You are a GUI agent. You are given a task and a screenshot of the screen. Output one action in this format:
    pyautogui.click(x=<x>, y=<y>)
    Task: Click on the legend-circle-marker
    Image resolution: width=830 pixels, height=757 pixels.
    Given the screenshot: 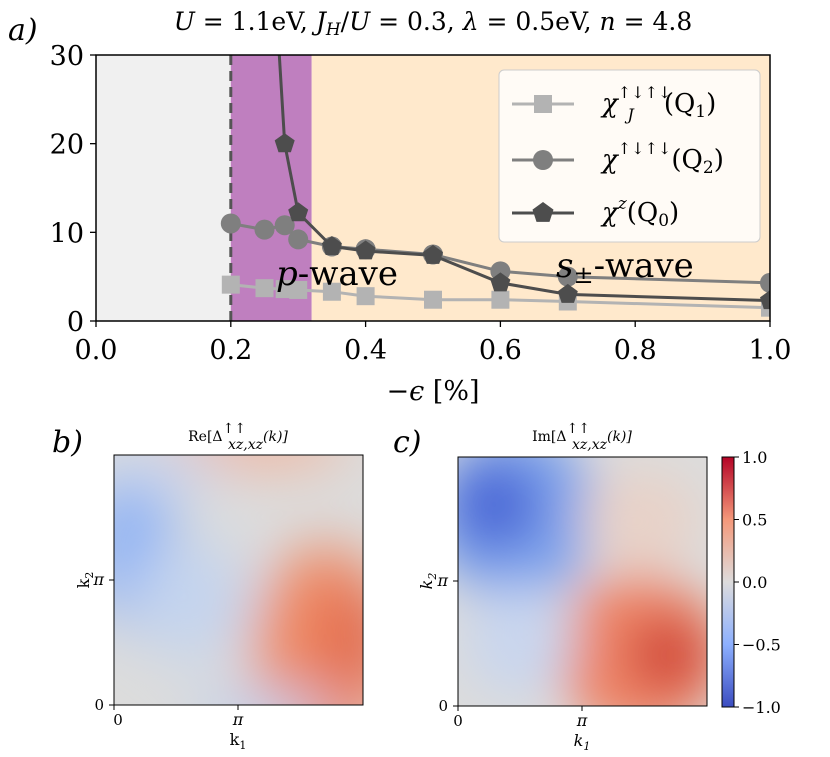 What is the action you would take?
    pyautogui.click(x=543, y=160)
    